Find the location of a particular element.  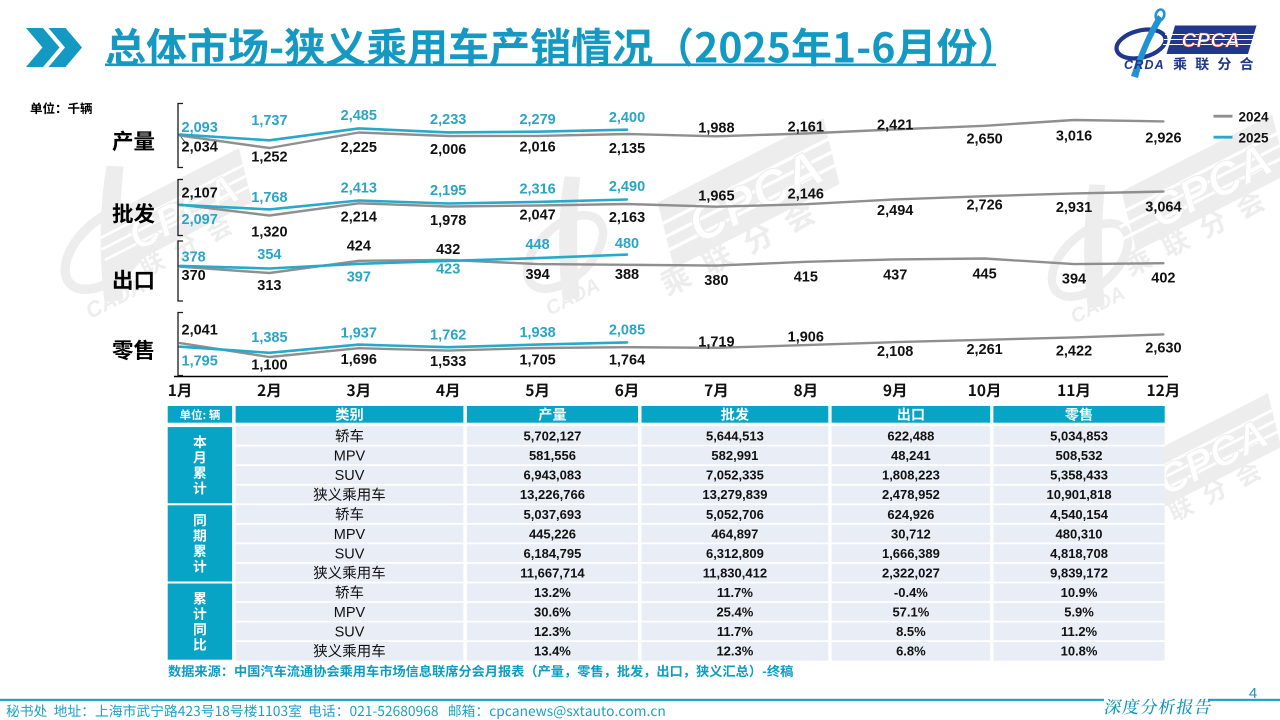

svg-text: 1,906 is located at coordinates (806, 338).